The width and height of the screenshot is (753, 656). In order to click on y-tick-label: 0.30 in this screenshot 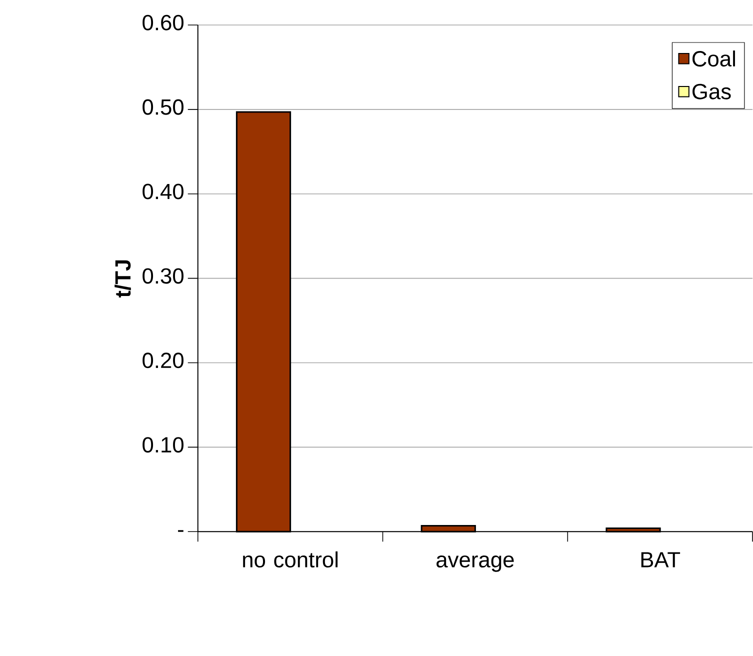, I will do `click(163, 276)`.